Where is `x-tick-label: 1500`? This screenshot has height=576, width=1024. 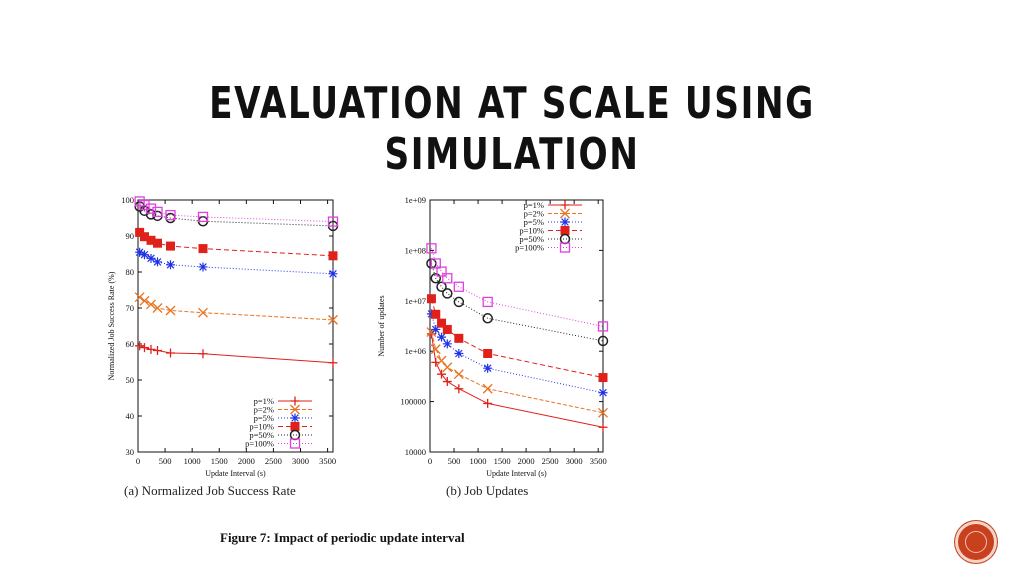
x-tick-label: 1500 is located at coordinates (219, 461).